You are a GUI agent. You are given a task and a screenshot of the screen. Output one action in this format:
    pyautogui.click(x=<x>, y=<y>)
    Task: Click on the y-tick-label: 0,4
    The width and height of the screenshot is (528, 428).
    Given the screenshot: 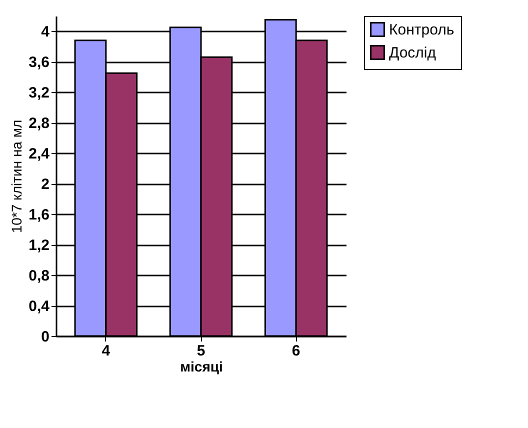 What is the action you would take?
    pyautogui.click(x=39, y=307)
    